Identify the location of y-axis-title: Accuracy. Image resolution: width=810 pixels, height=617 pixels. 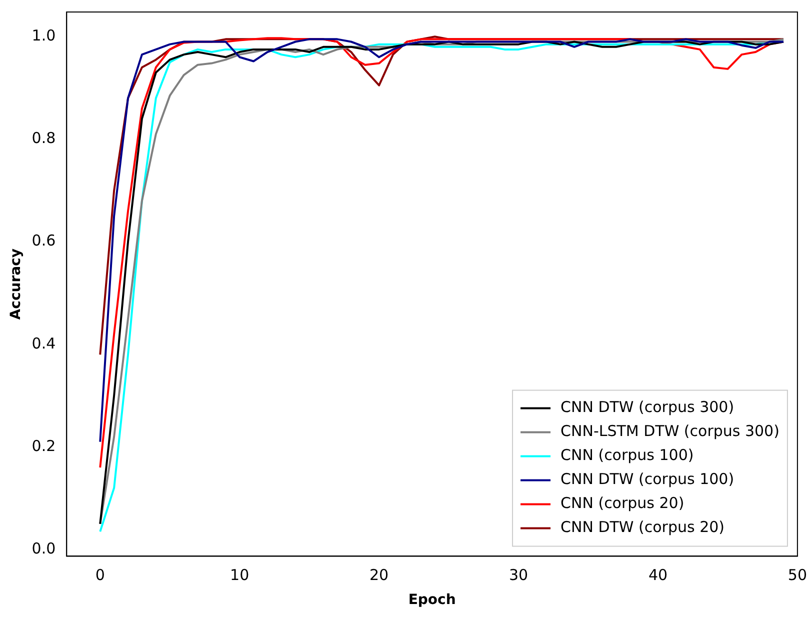
(16, 284).